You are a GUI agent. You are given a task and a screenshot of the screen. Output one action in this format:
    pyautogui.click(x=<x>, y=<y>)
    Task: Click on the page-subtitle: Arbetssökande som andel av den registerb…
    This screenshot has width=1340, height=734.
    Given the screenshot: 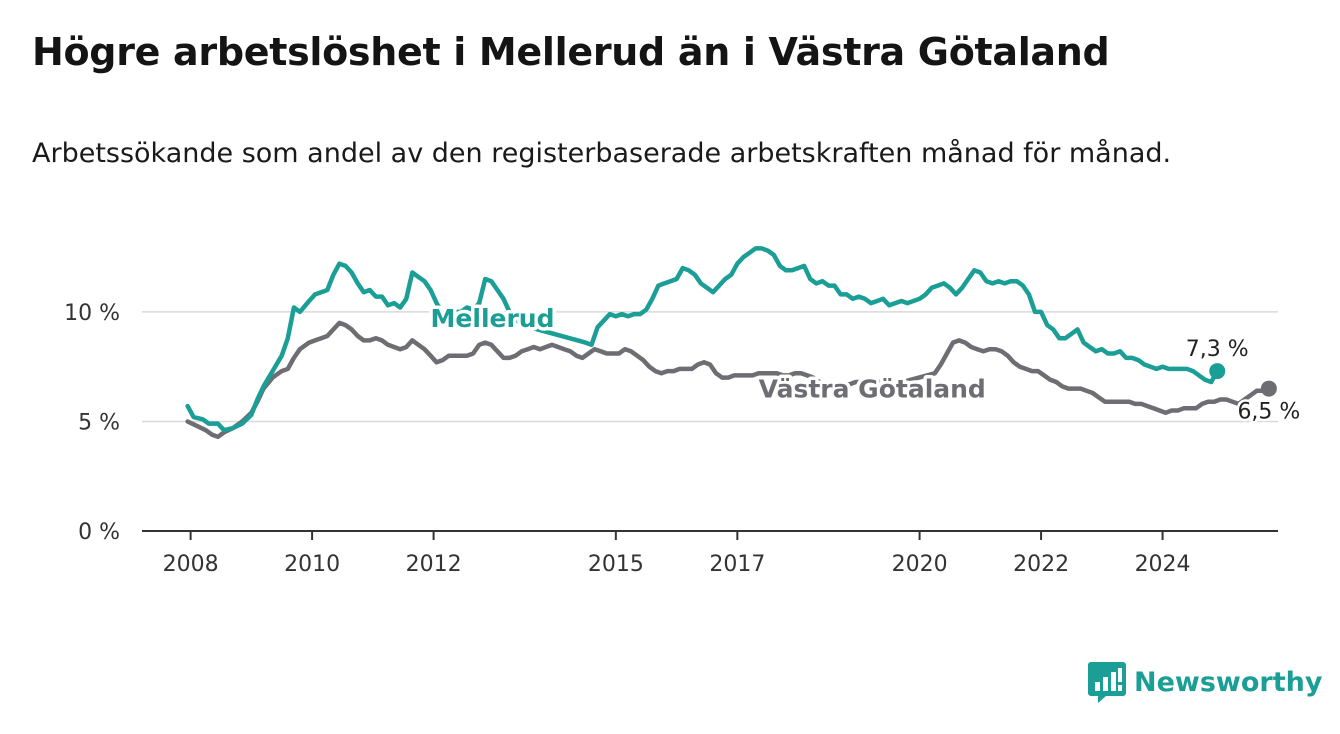 What is the action you would take?
    pyautogui.click(x=602, y=153)
    